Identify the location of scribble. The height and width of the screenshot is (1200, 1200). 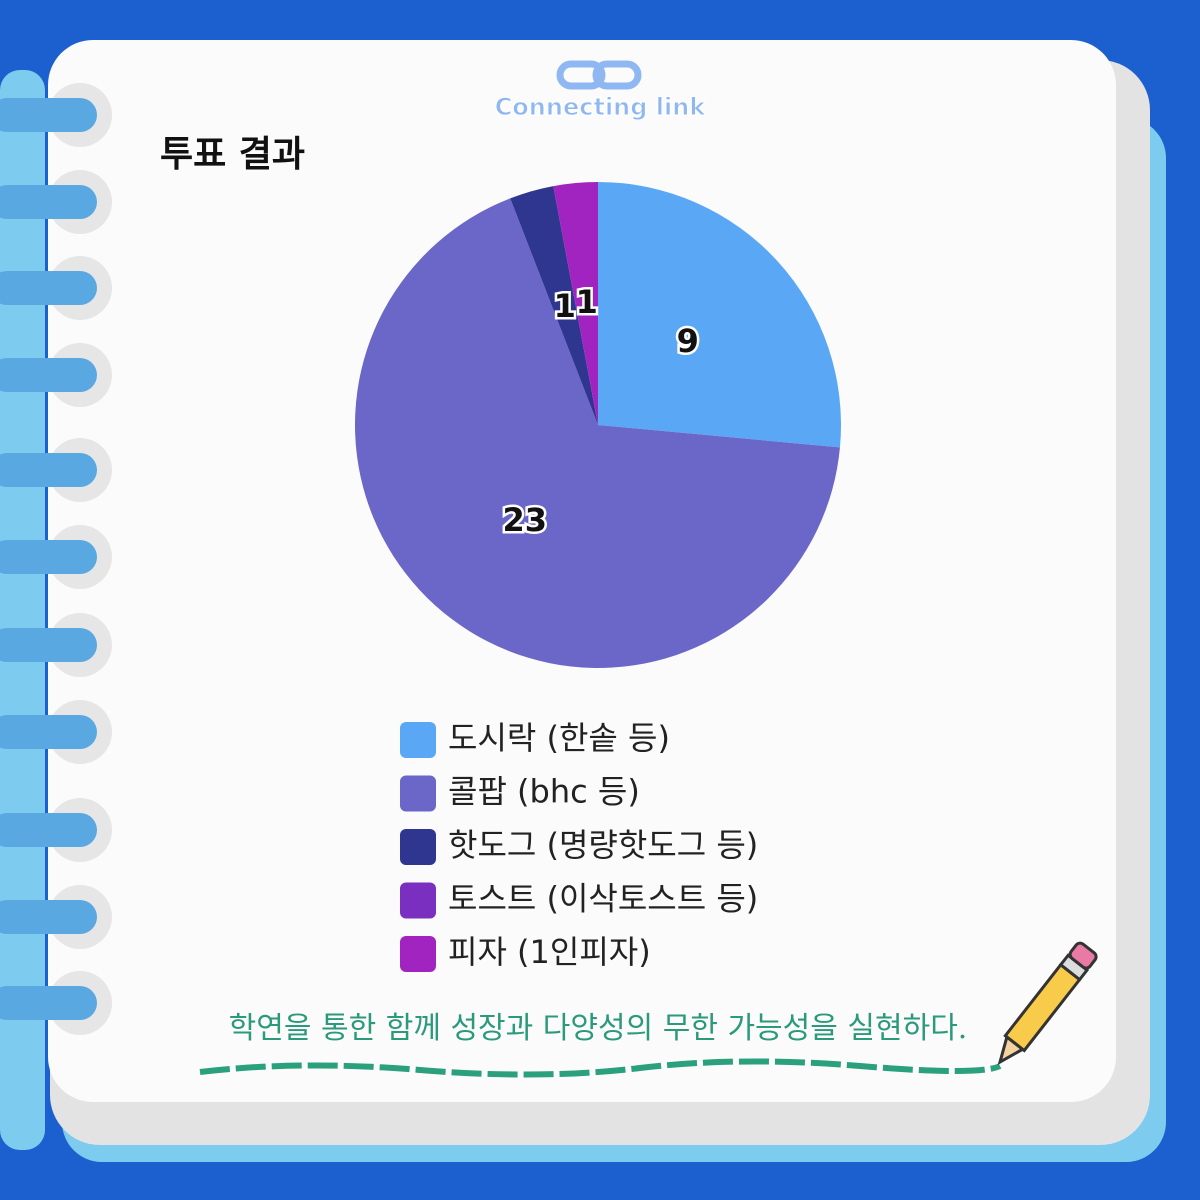
(600, 1068).